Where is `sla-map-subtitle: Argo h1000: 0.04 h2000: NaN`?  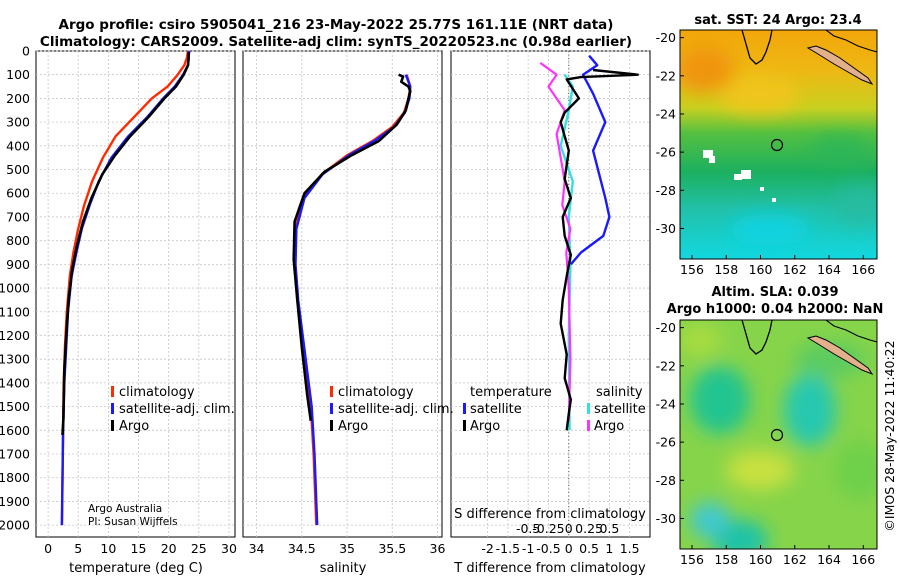 sla-map-subtitle: Argo h1000: 0.04 h2000: NaN is located at coordinates (775, 309).